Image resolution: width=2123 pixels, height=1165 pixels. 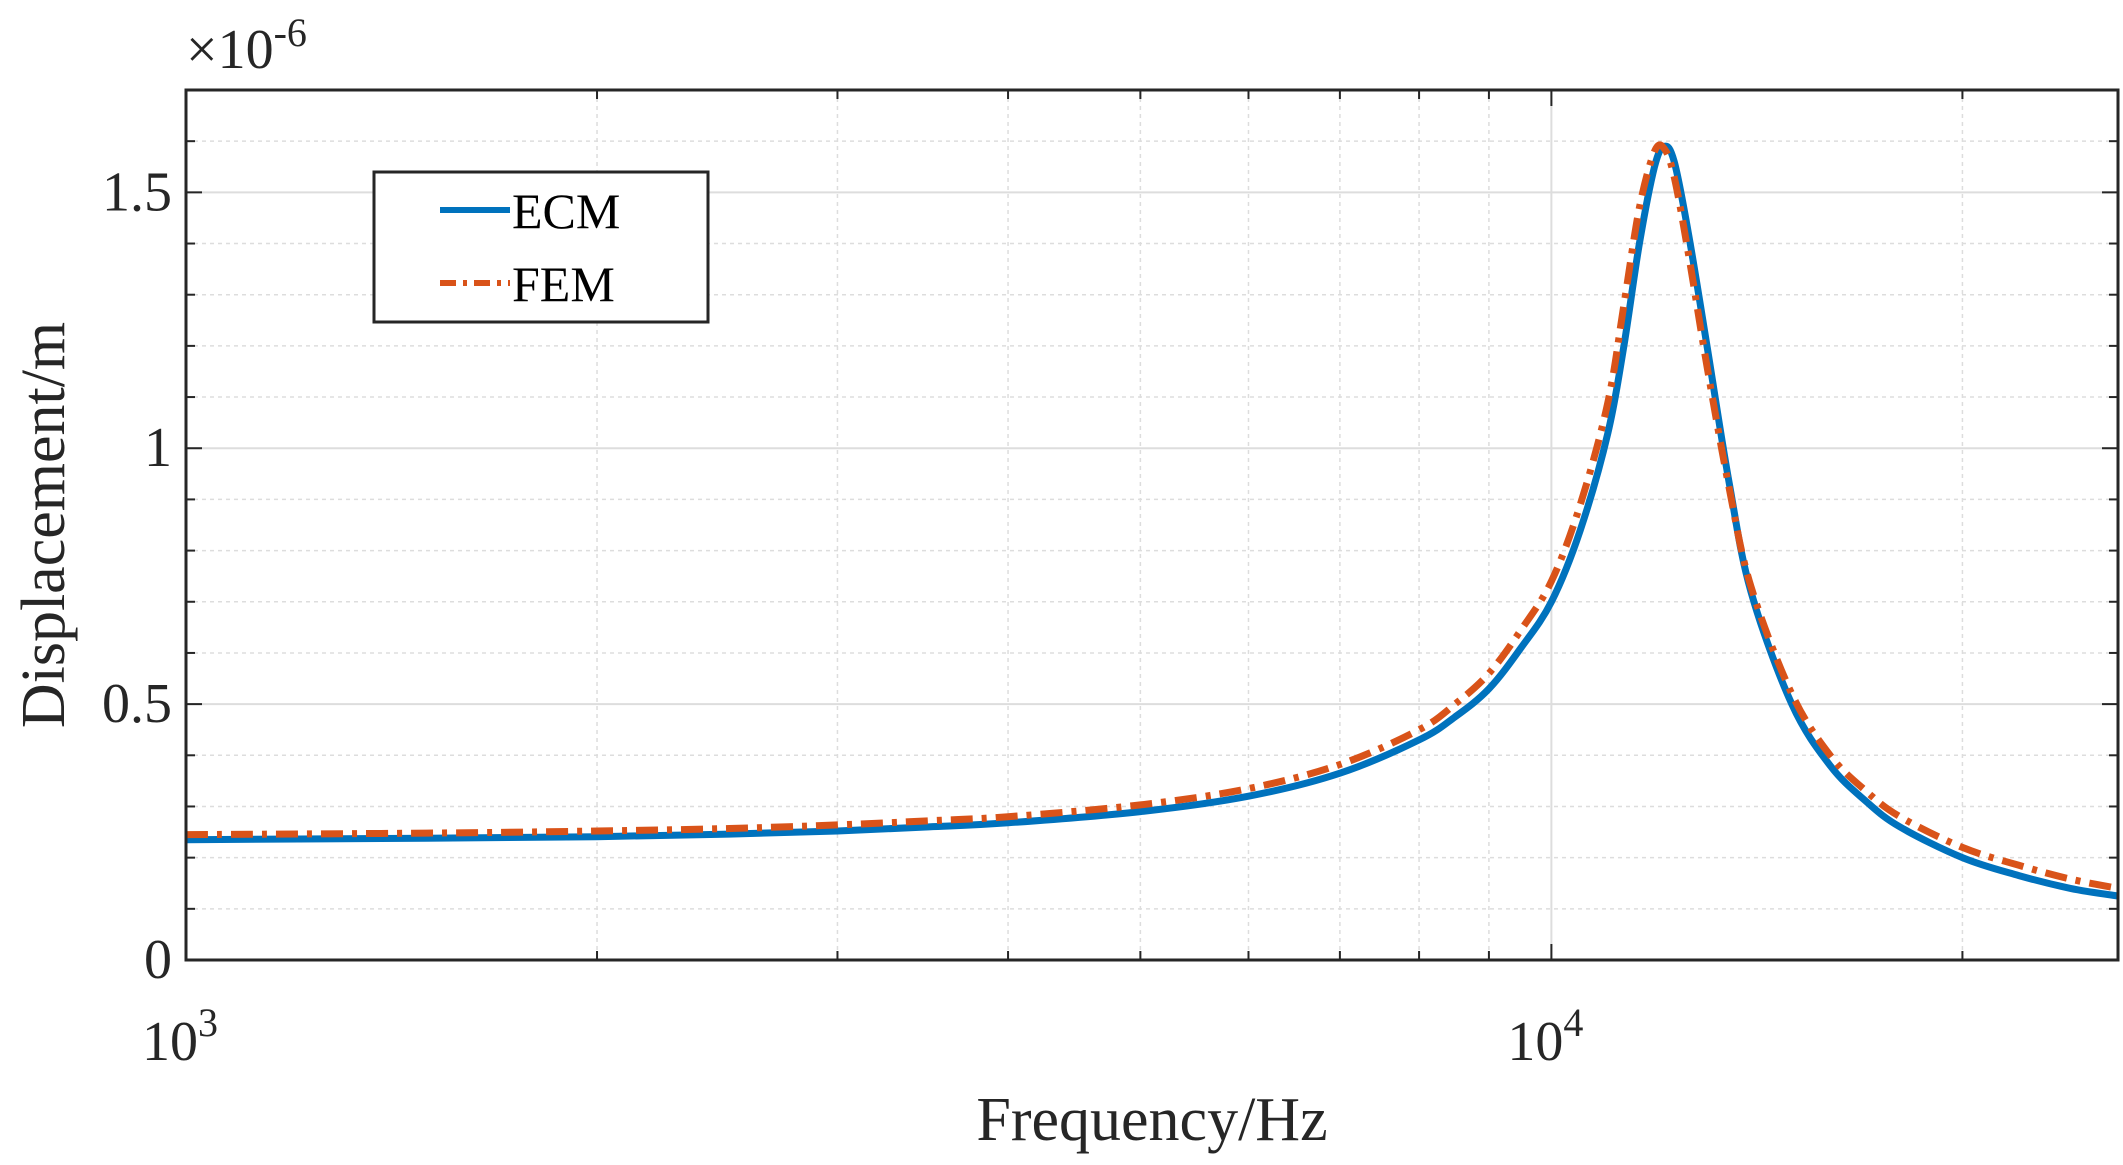 I want to click on y-tick-label: 0, so click(x=158, y=960).